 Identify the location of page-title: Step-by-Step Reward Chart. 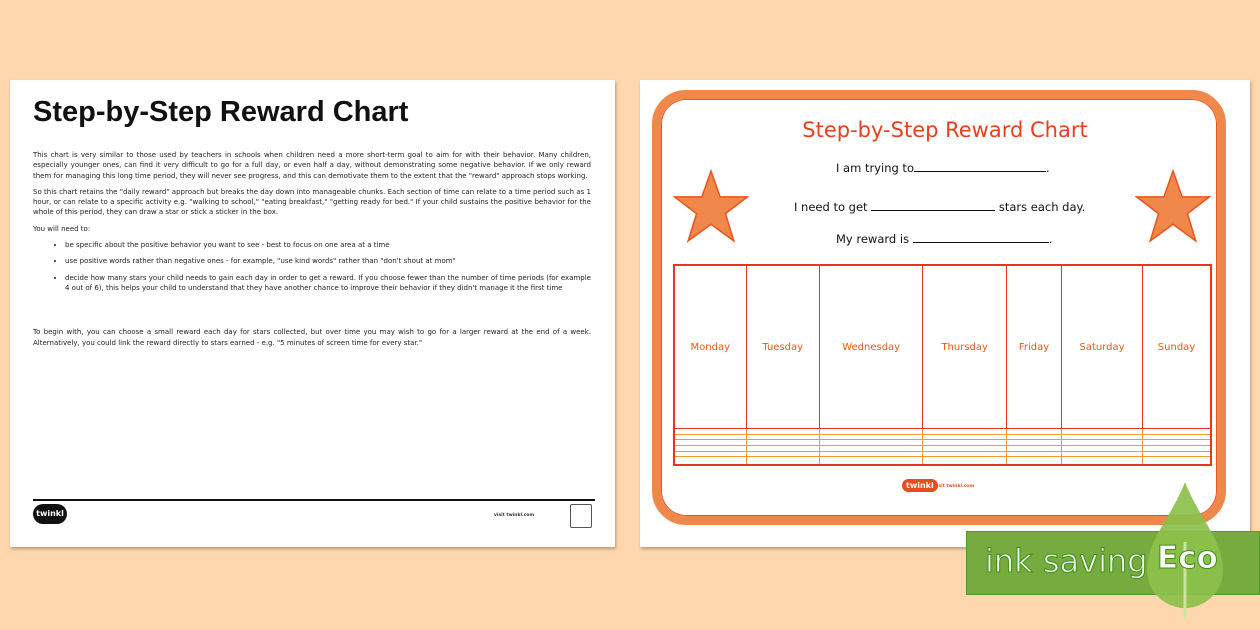
(221, 112).